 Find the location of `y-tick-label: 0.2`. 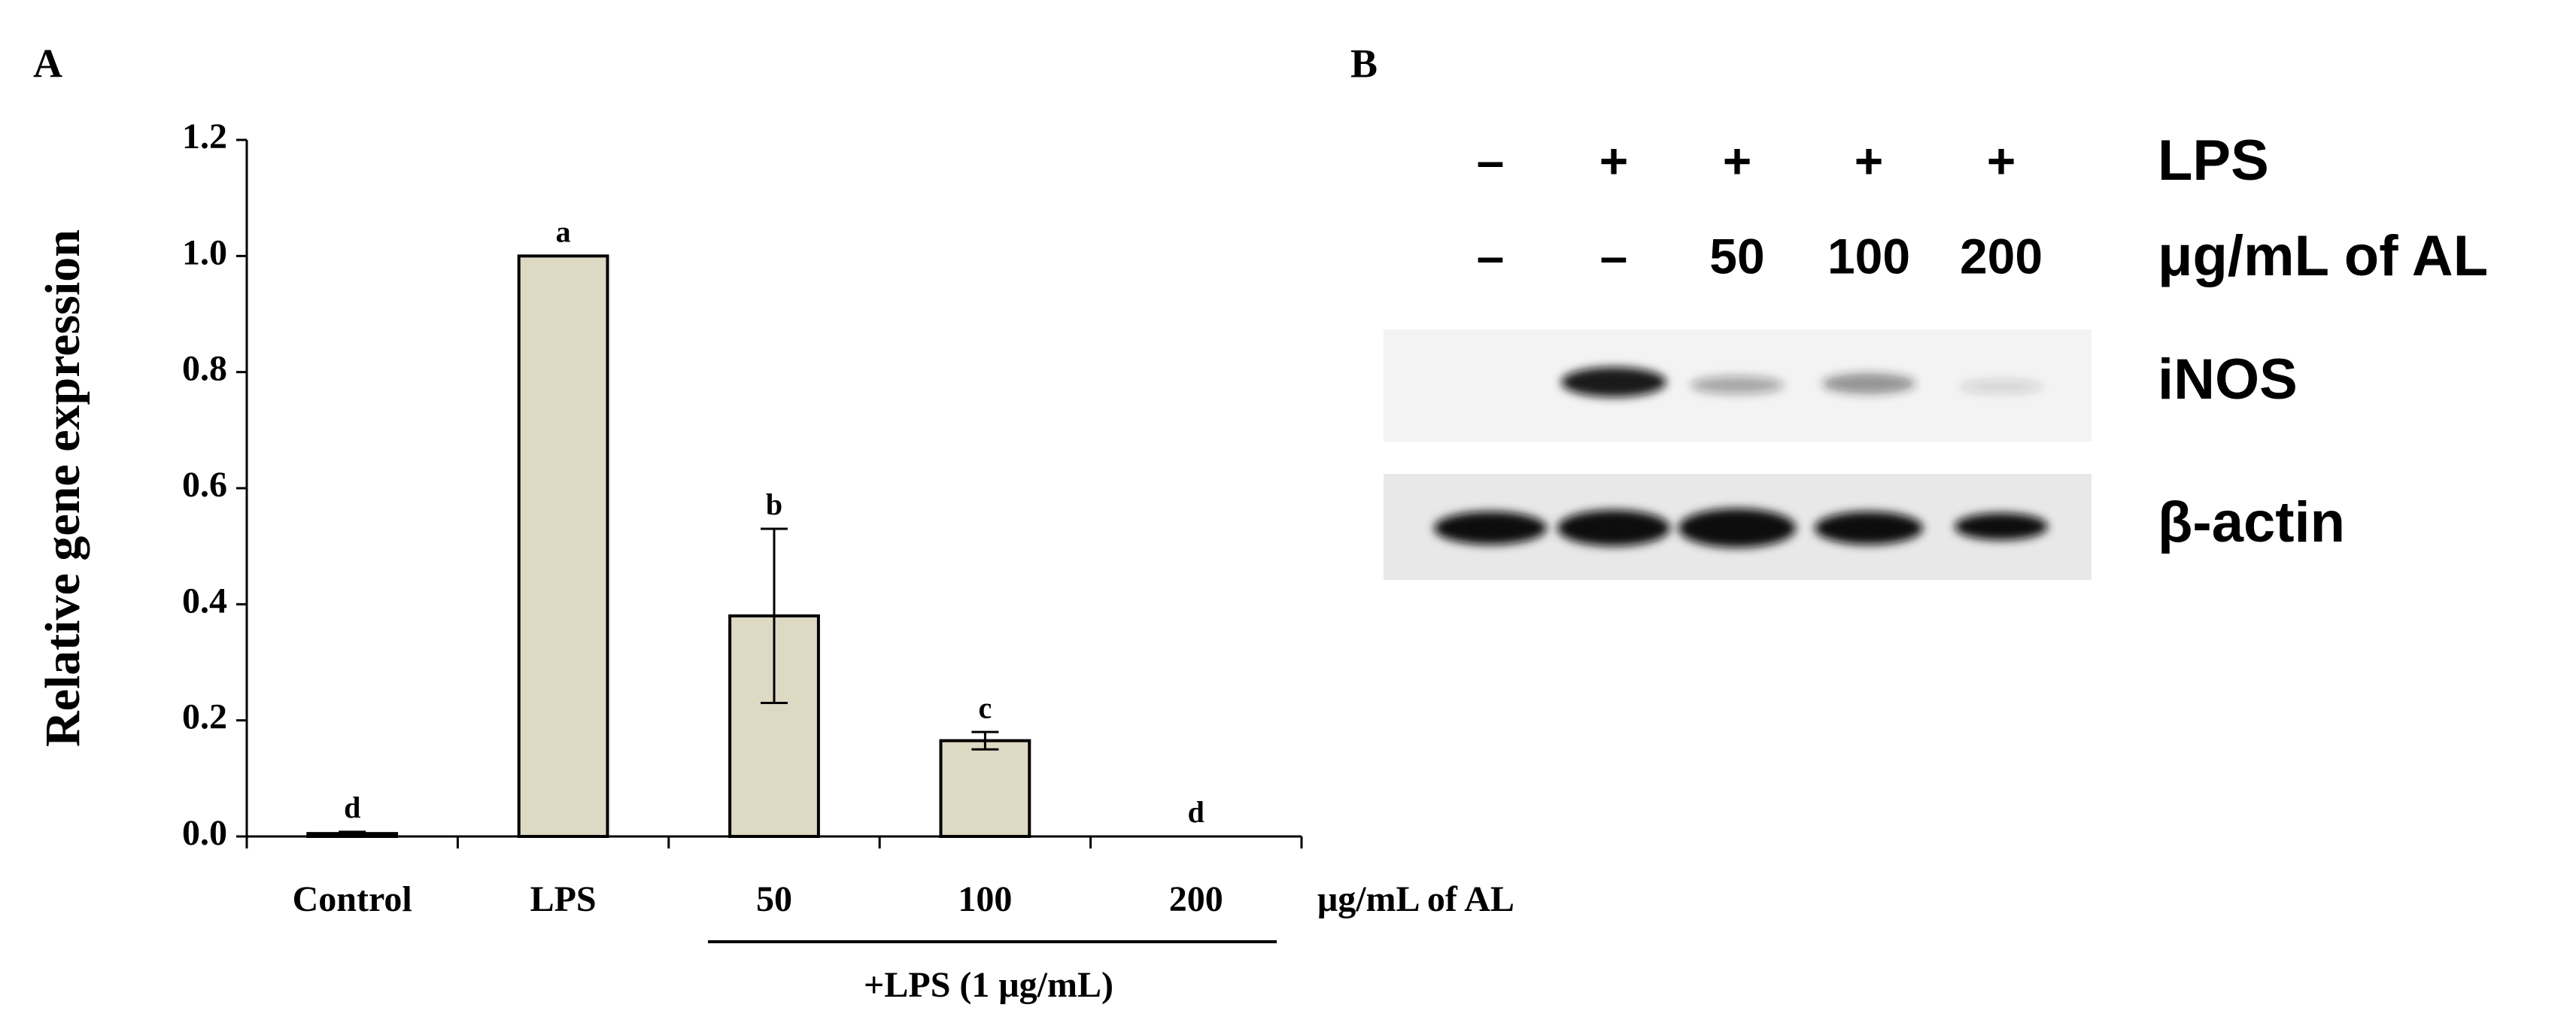

y-tick-label: 0.2 is located at coordinates (204, 717).